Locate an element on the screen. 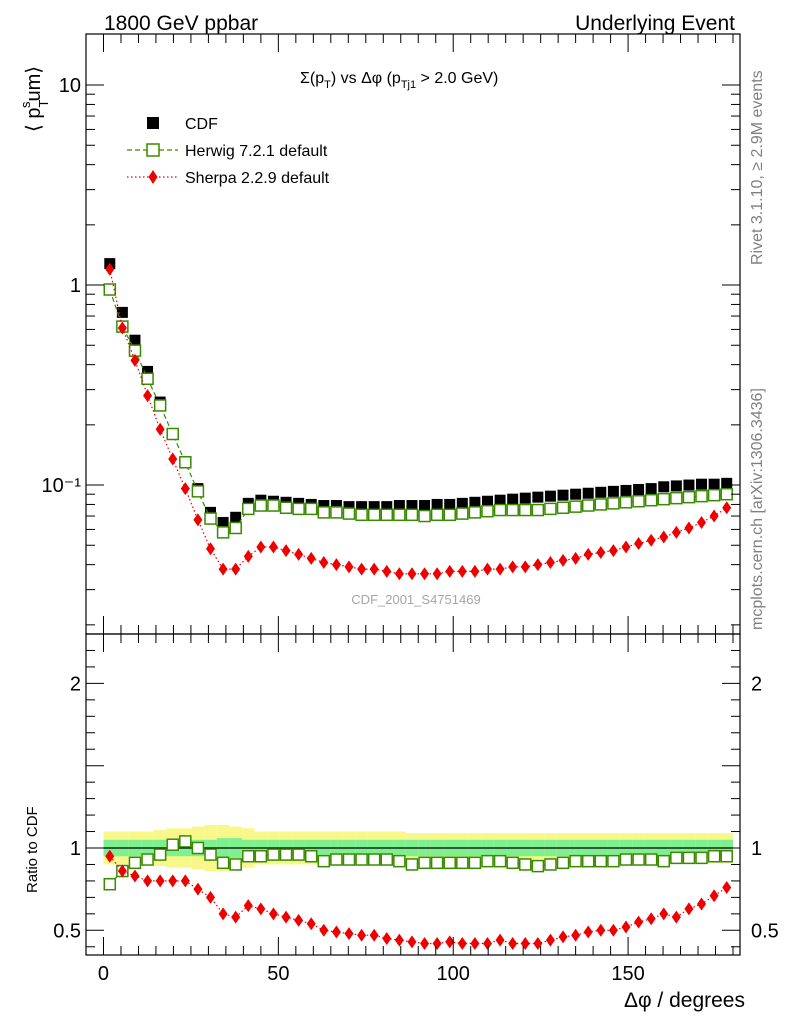  main-y-tick-label: 10⁻¹ is located at coordinates (62, 486).